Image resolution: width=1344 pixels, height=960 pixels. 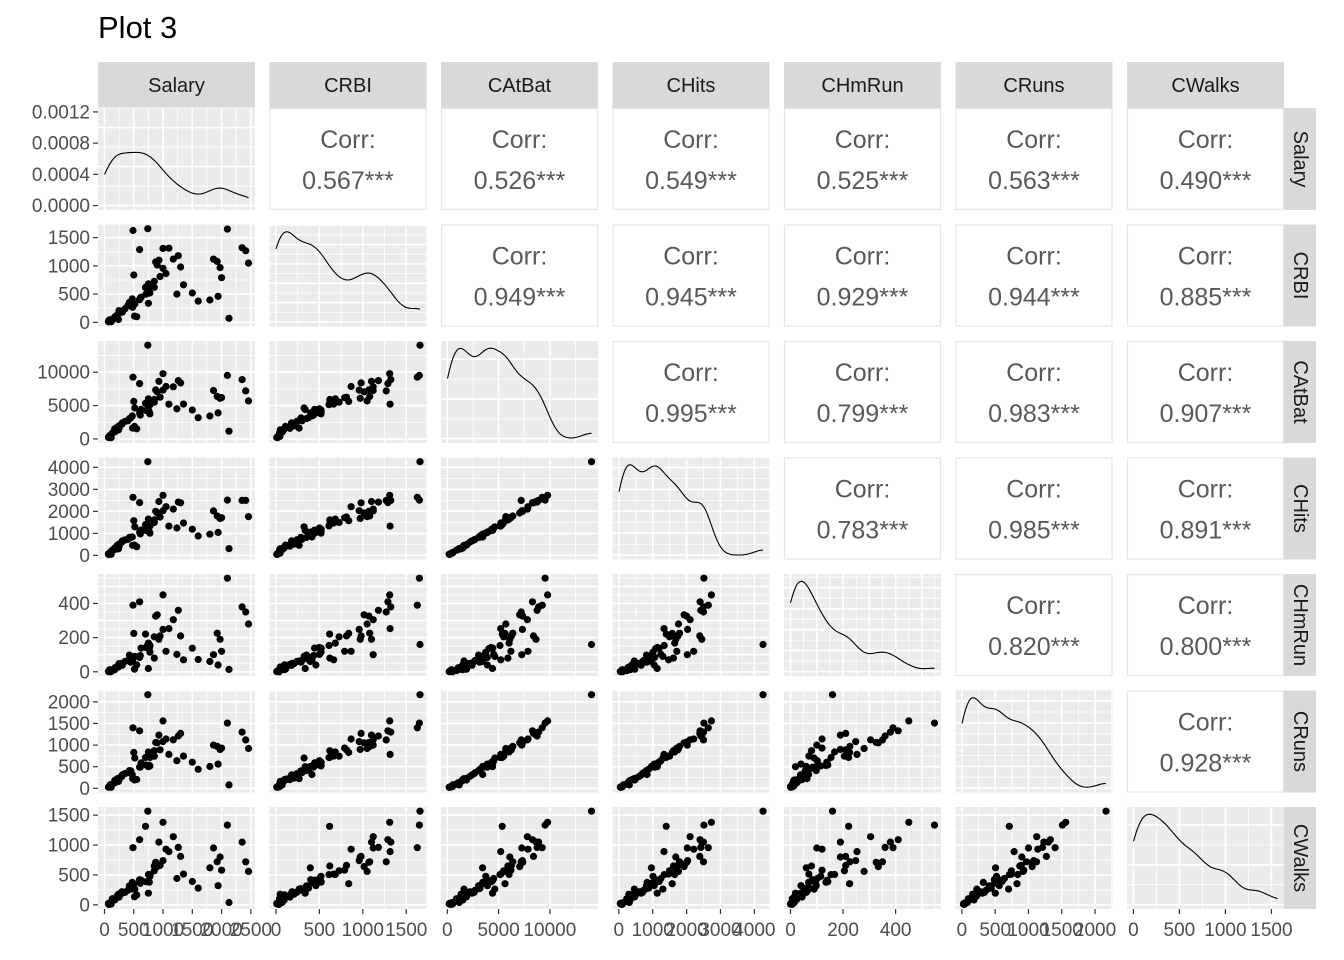 What do you see at coordinates (863, 531) in the screenshot?
I see `corr-value: 0.783***` at bounding box center [863, 531].